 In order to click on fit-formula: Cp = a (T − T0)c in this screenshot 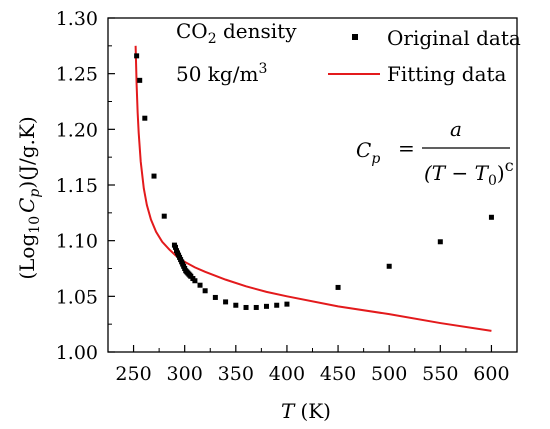, I will do `click(435, 153)`.